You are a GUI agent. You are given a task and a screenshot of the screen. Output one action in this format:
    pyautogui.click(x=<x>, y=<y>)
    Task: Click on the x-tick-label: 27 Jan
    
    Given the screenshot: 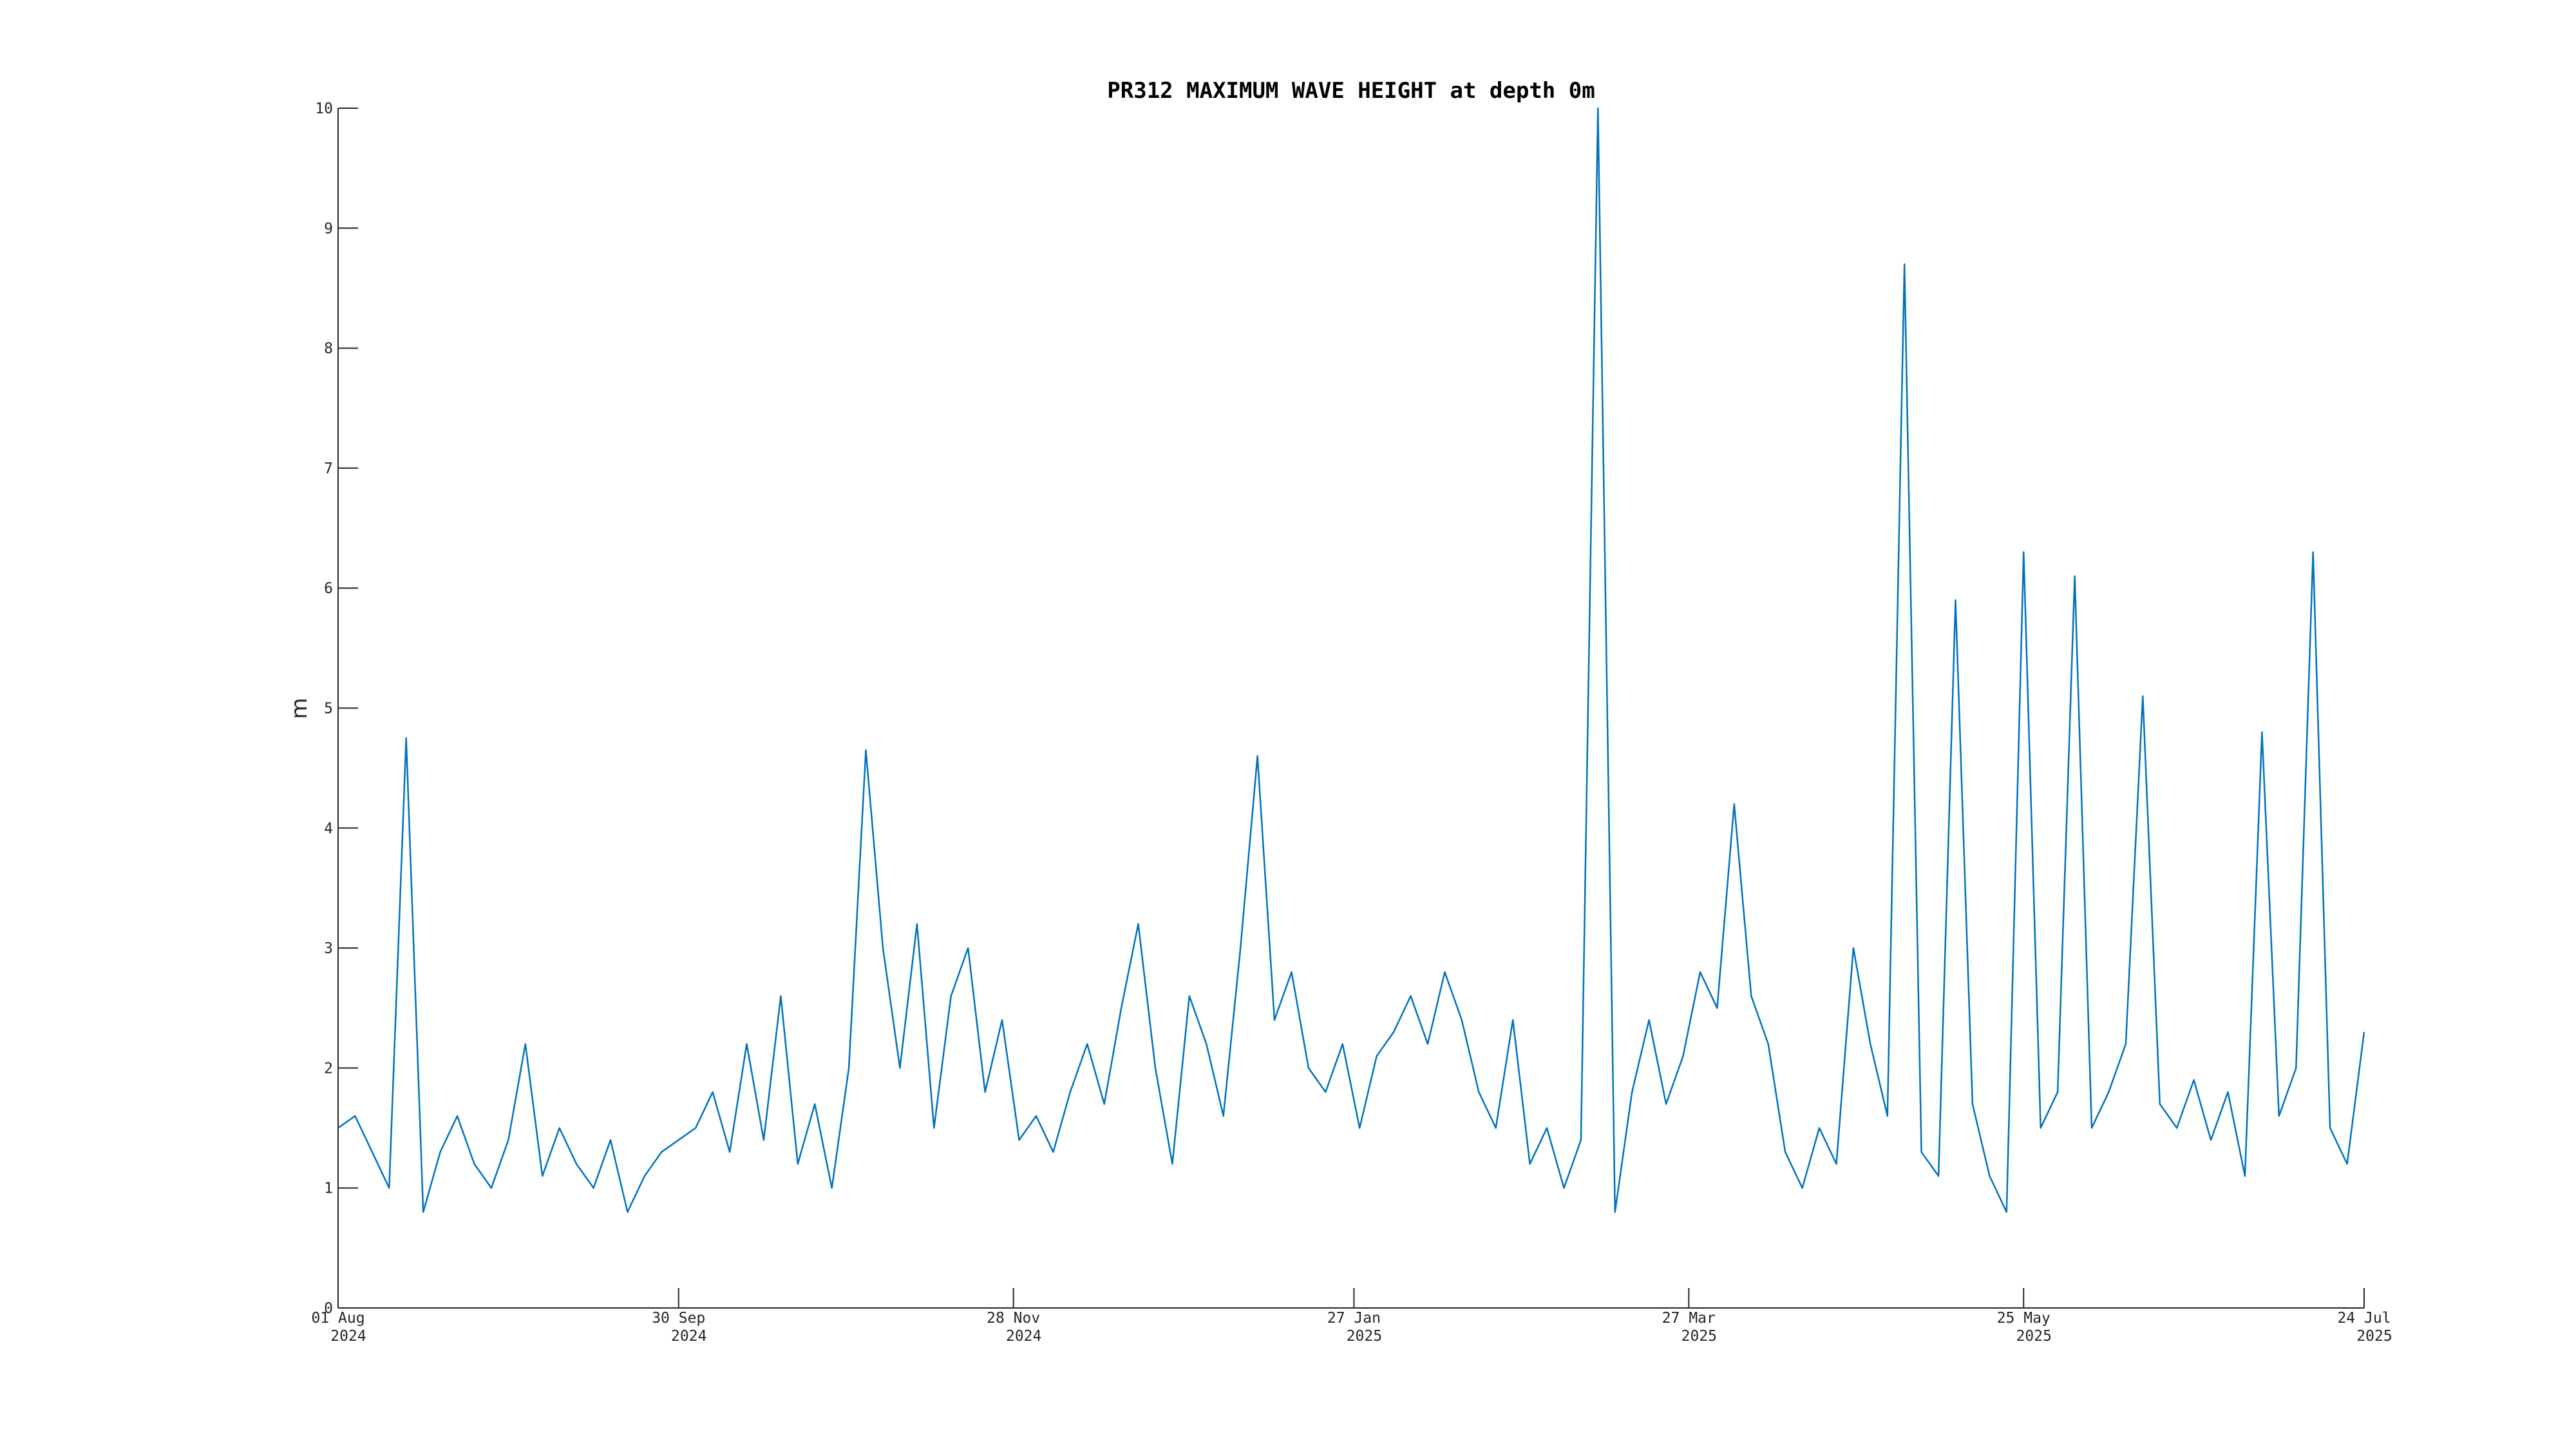 What is the action you would take?
    pyautogui.click(x=1354, y=1319)
    